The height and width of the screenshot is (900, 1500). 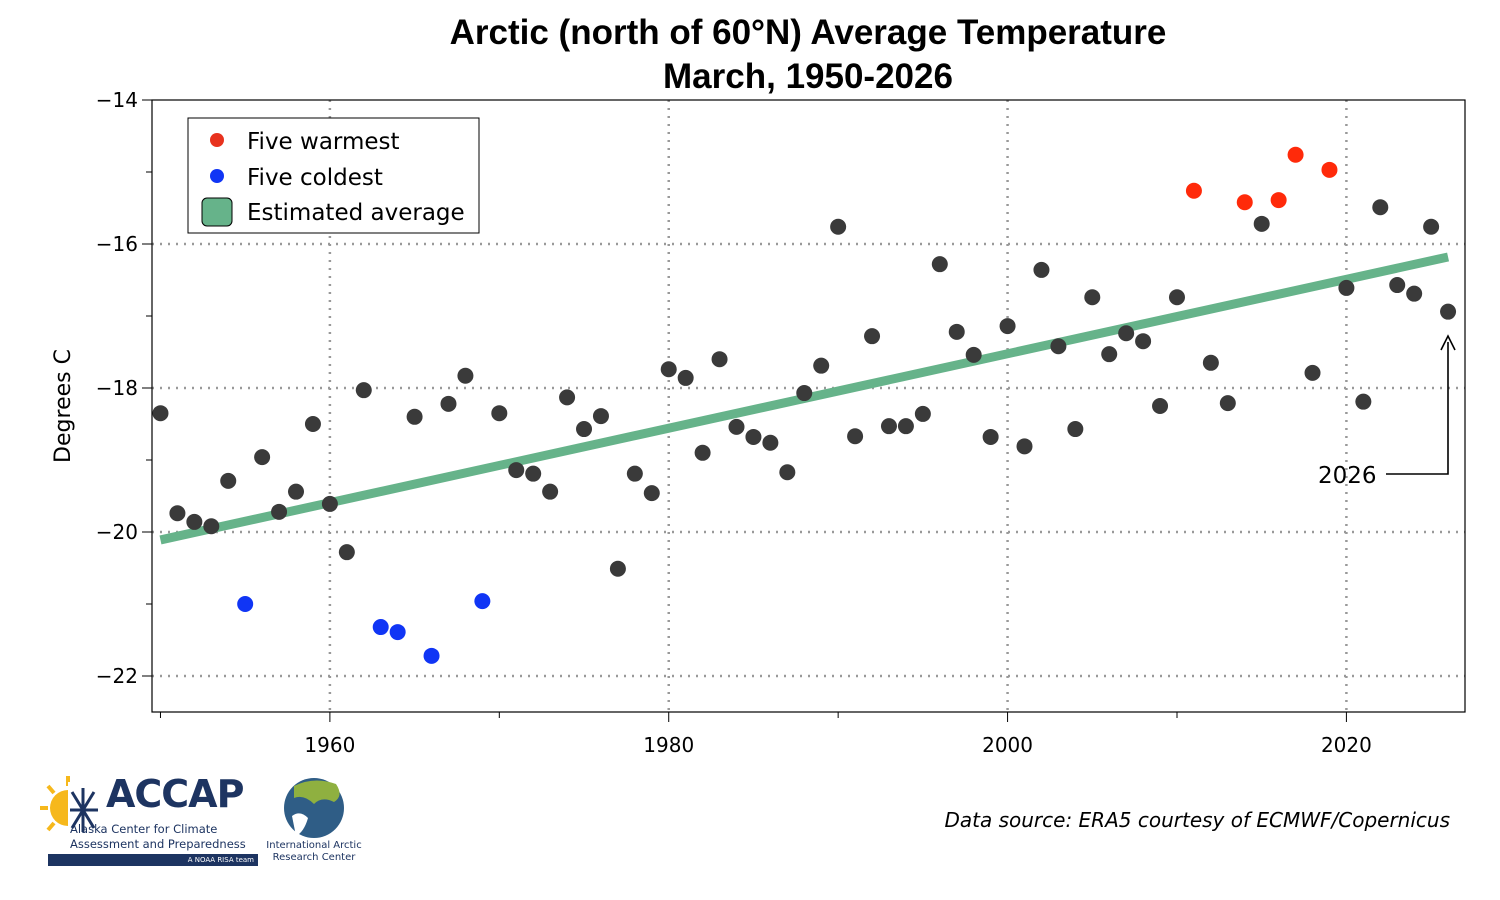 I want to click on legend-box, so click(x=333, y=175).